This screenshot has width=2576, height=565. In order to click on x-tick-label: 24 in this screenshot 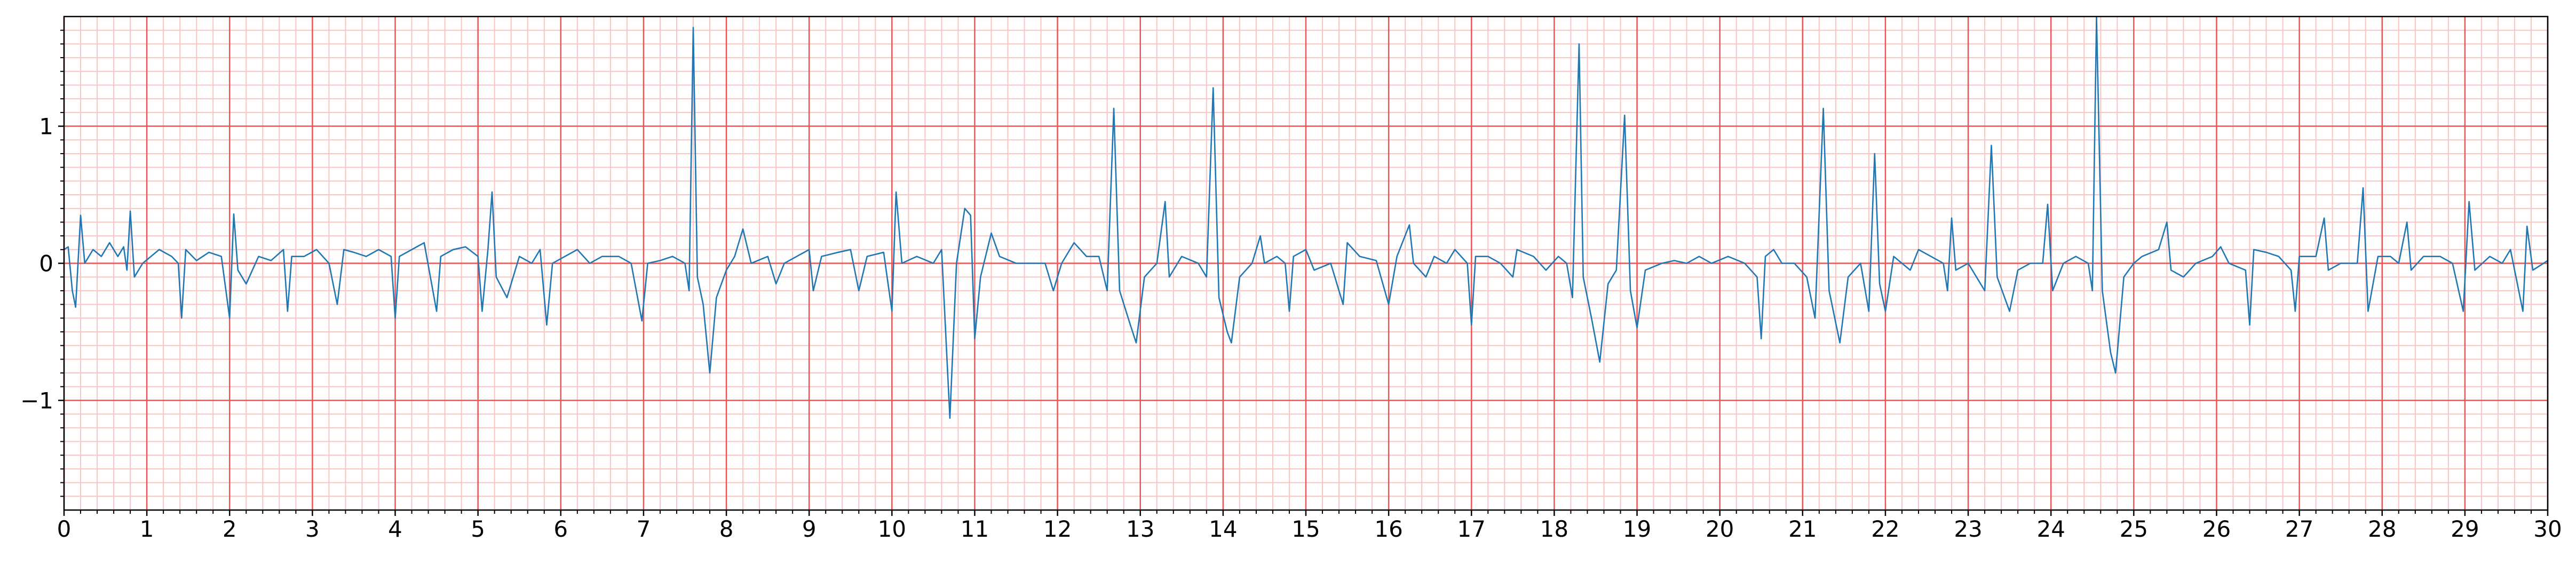, I will do `click(2050, 529)`.